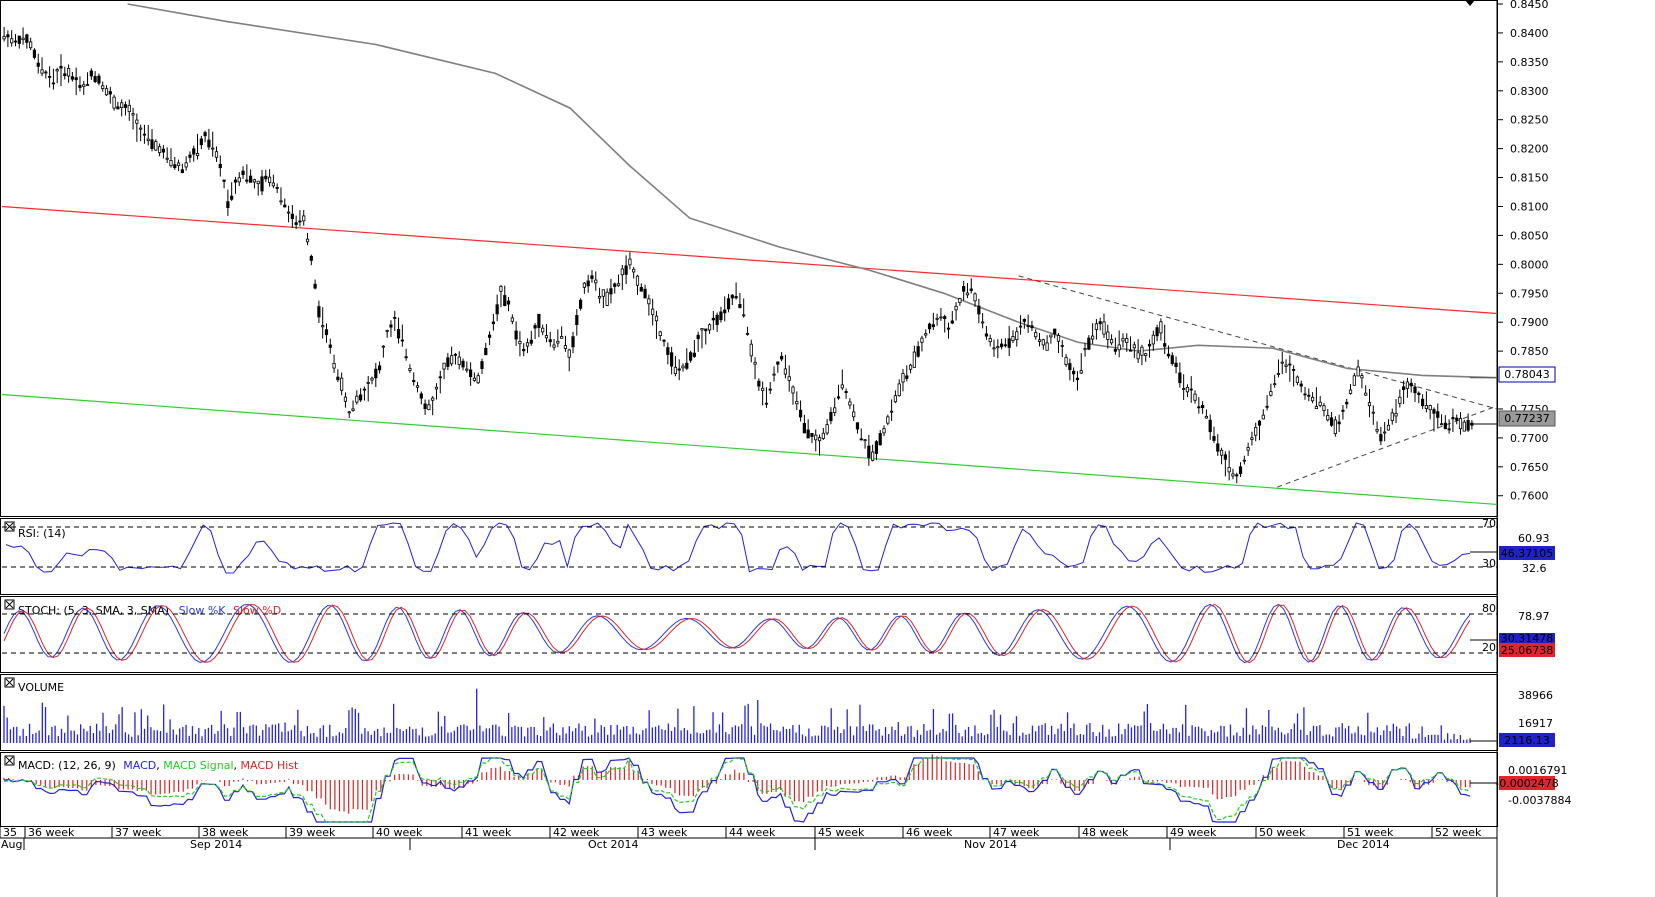 The height and width of the screenshot is (897, 1655). What do you see at coordinates (1529, 206) in the screenshot?
I see `price-tick-label: 0.8100` at bounding box center [1529, 206].